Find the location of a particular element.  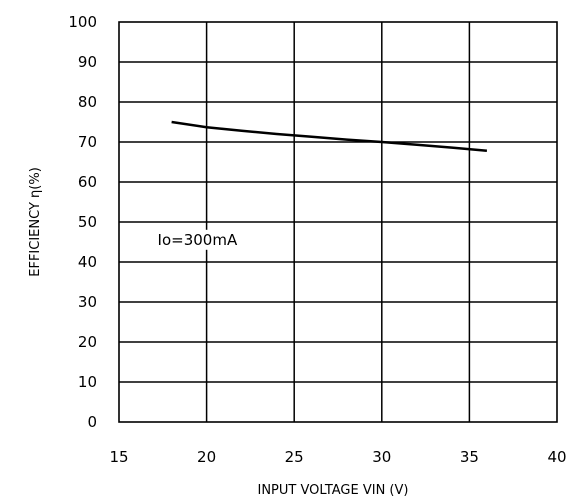

y-tick-label: 0 is located at coordinates (92, 422).